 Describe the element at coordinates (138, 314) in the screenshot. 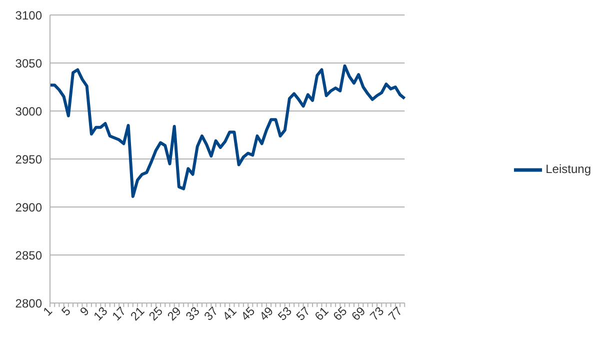

I see `x-tick-label: 21` at that location.